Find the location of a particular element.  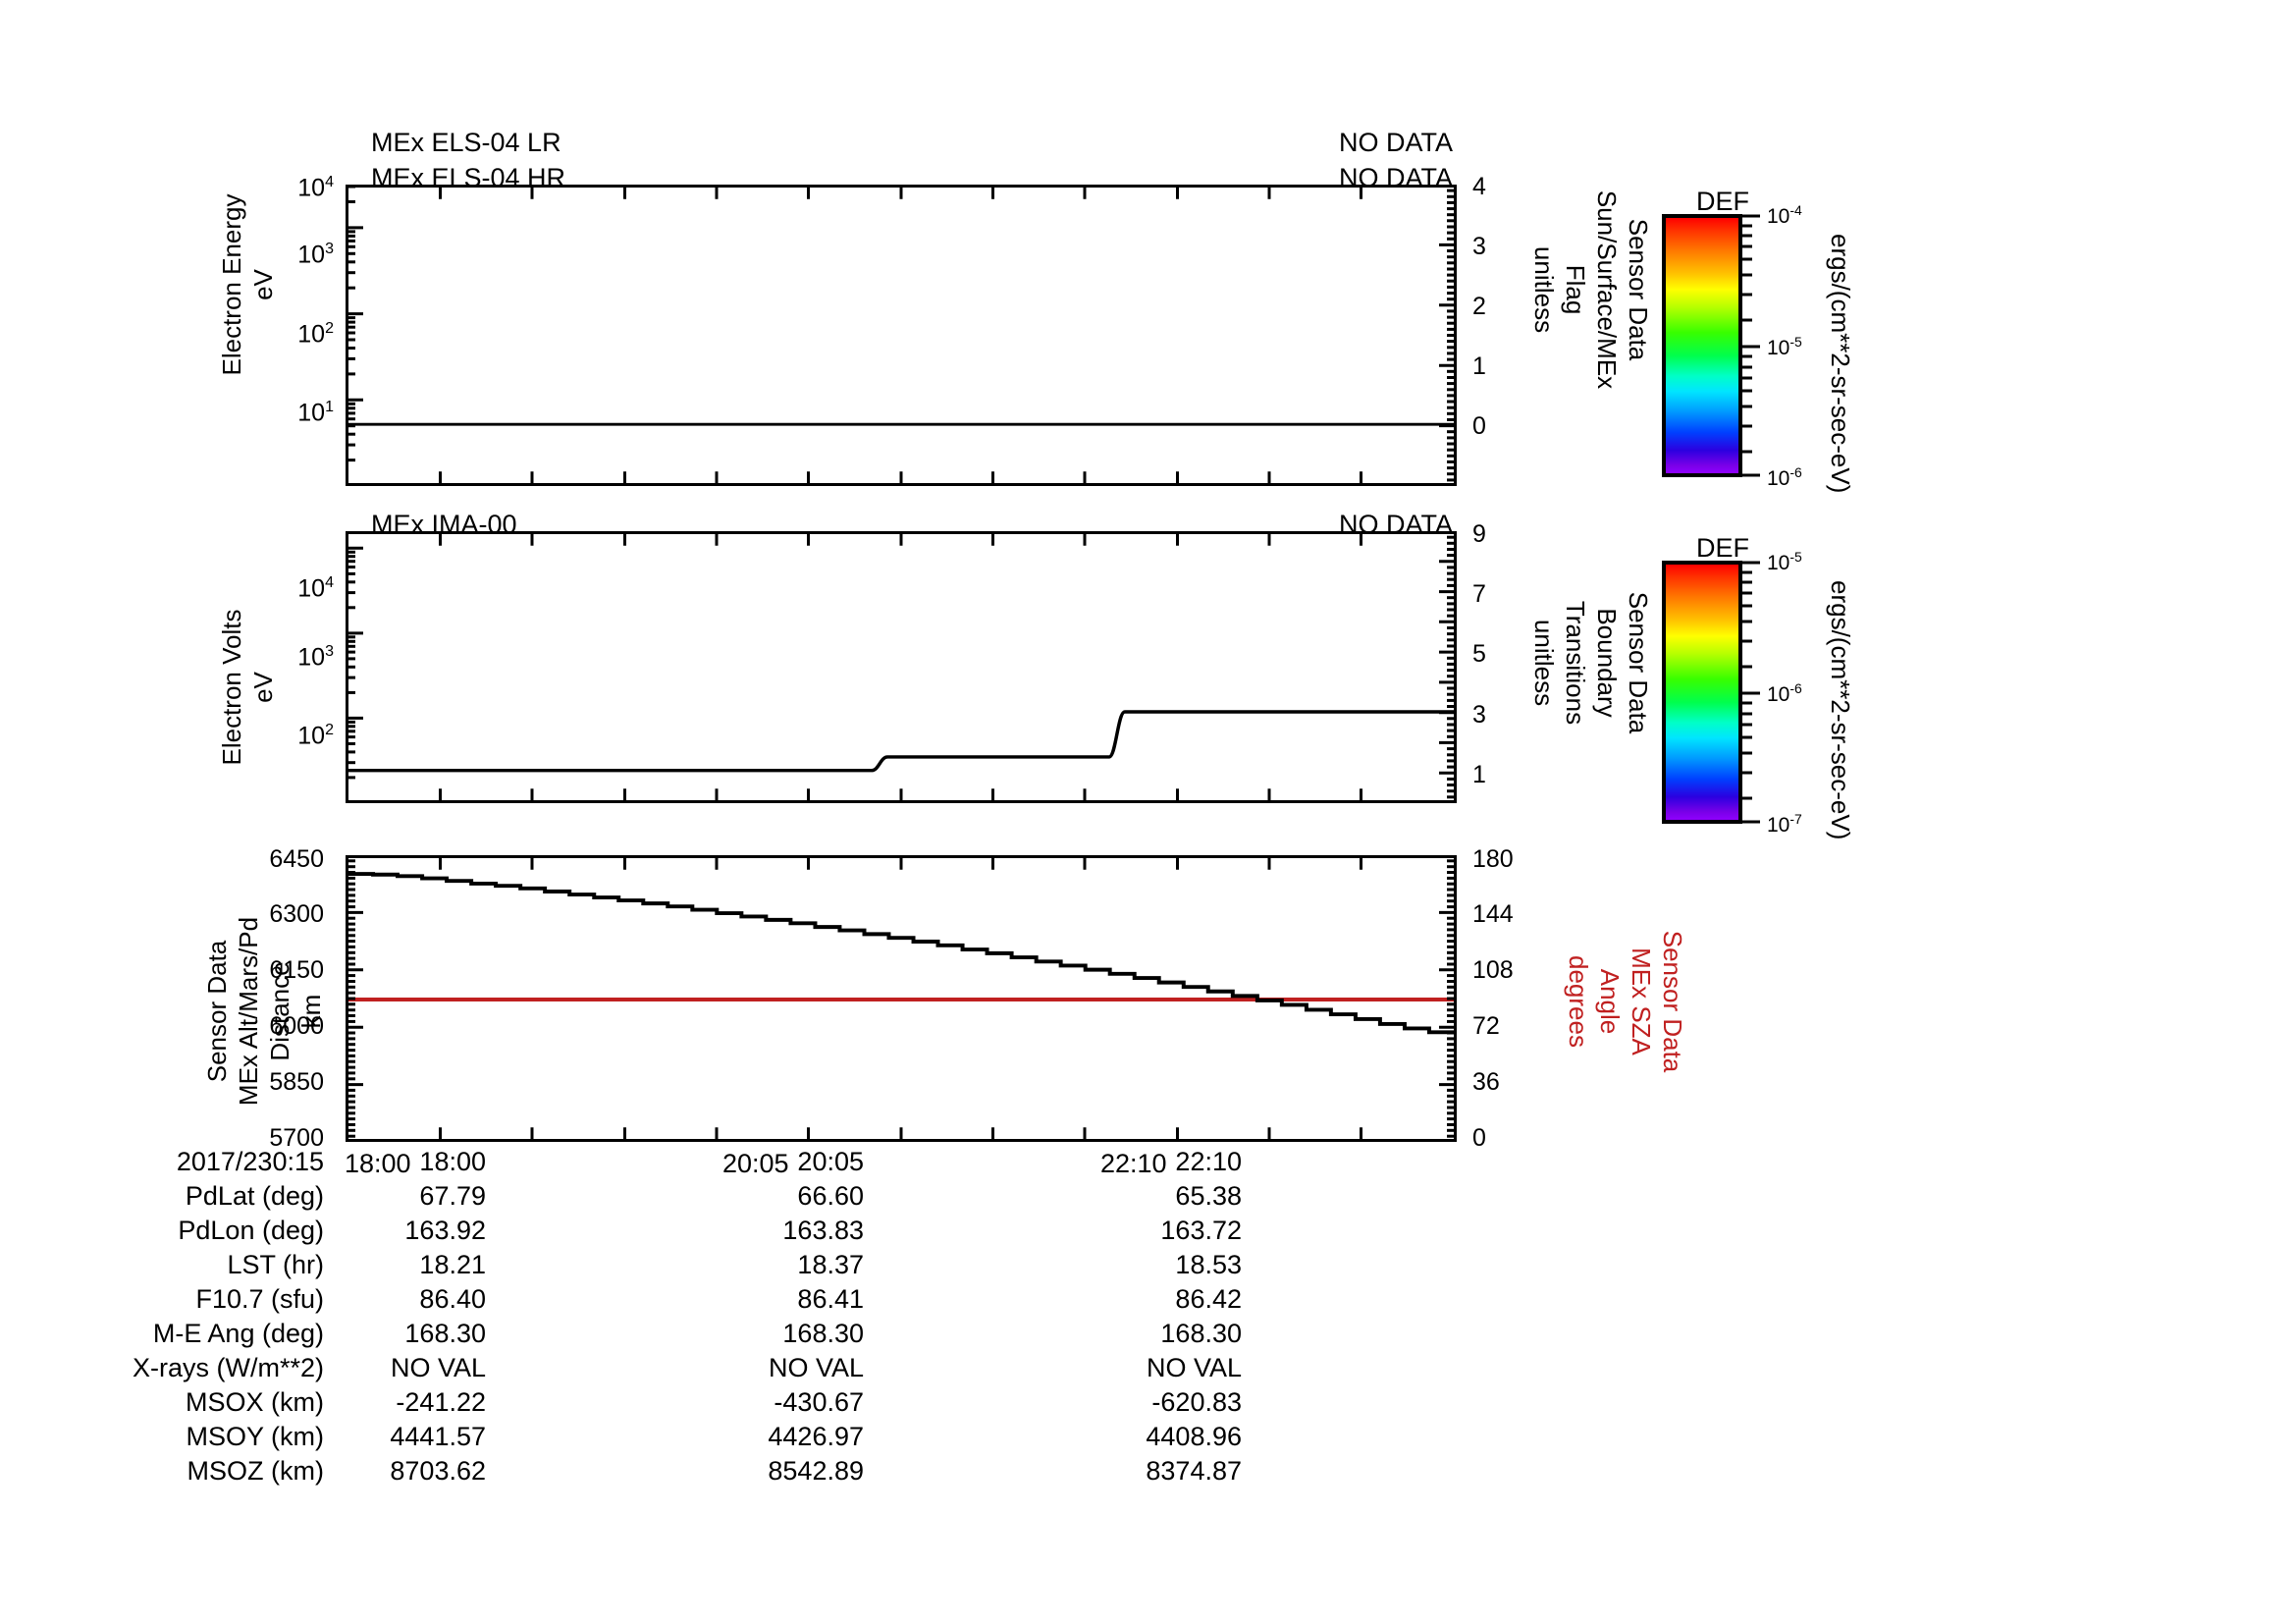

panel3-ytick-6450: 6450 is located at coordinates (297, 859).